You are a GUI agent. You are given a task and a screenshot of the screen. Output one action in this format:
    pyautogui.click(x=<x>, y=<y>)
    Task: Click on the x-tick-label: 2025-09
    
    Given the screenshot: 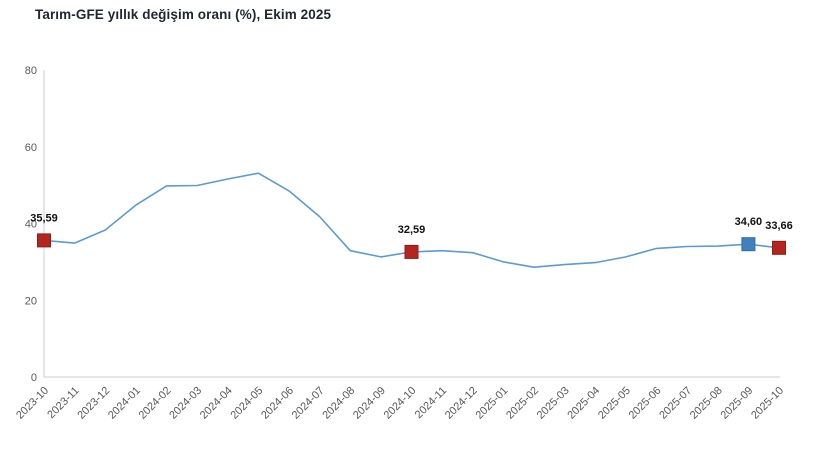 What is the action you would take?
    pyautogui.click(x=736, y=403)
    